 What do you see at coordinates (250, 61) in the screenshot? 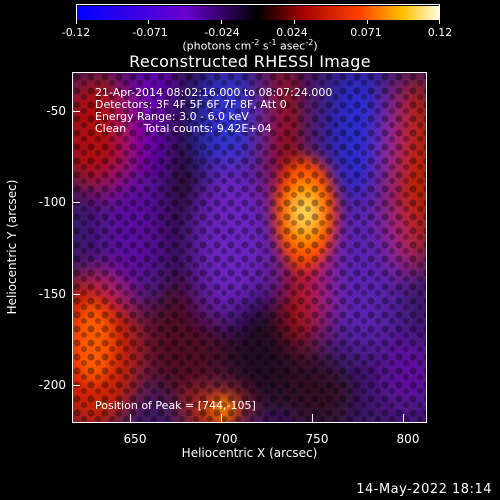
I see `plot-title: Reconstructed RHESSI Image` at bounding box center [250, 61].